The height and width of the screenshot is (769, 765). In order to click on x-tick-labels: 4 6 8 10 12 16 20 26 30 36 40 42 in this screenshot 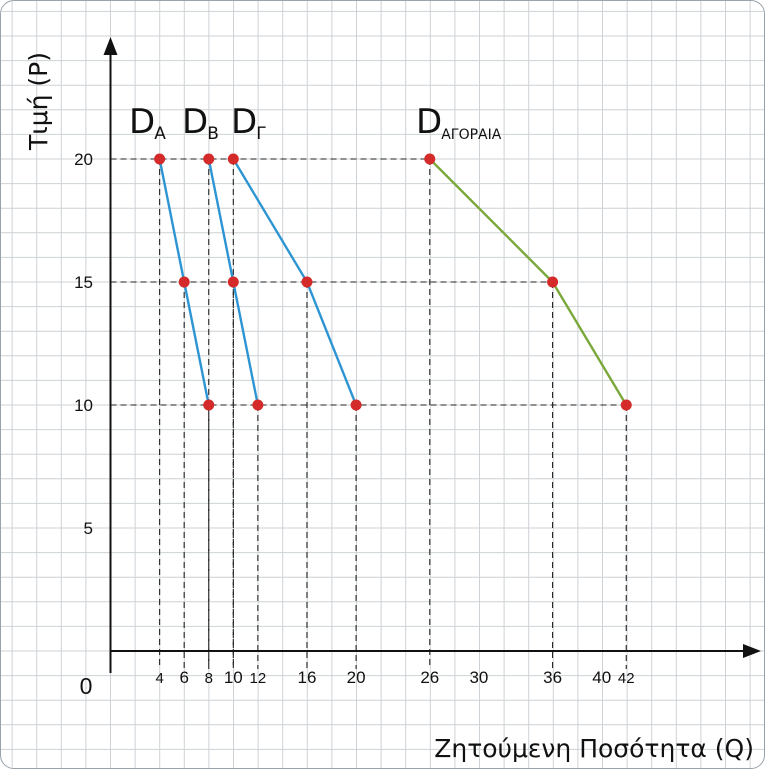, I will do `click(394, 677)`.